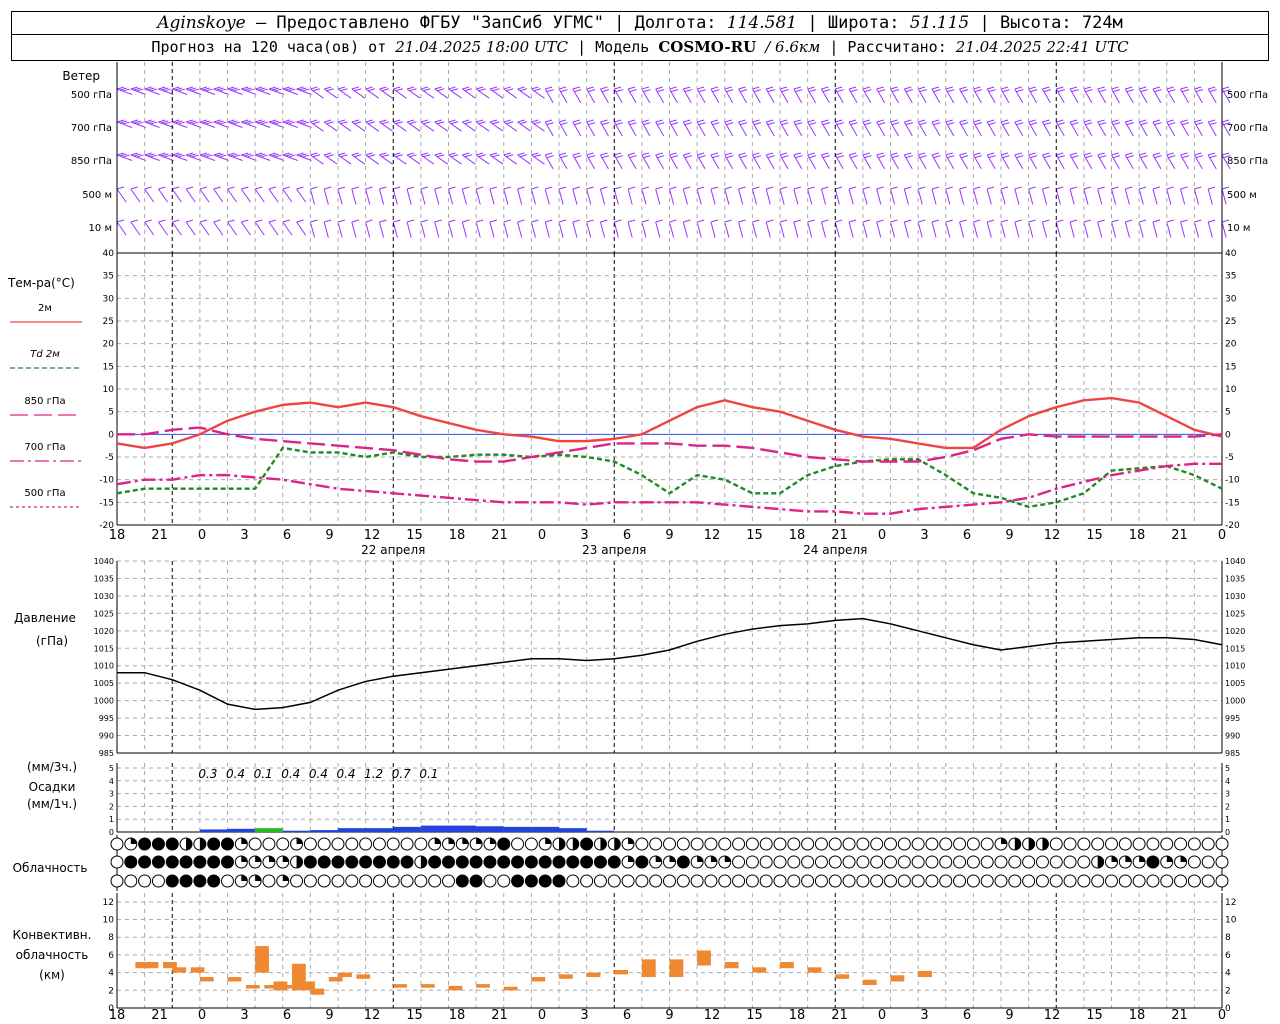 The width and height of the screenshot is (1280, 1024). What do you see at coordinates (1235, 666) in the screenshot?
I see `pres-tick-right: 1010` at bounding box center [1235, 666].